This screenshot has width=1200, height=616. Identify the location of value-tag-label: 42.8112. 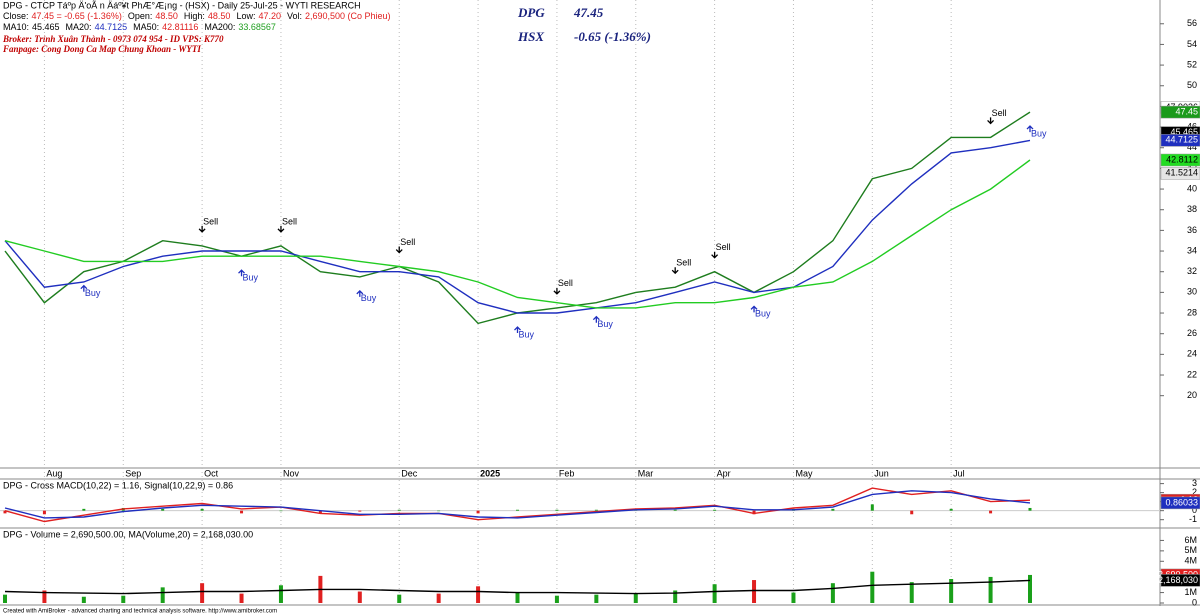
(1182, 159).